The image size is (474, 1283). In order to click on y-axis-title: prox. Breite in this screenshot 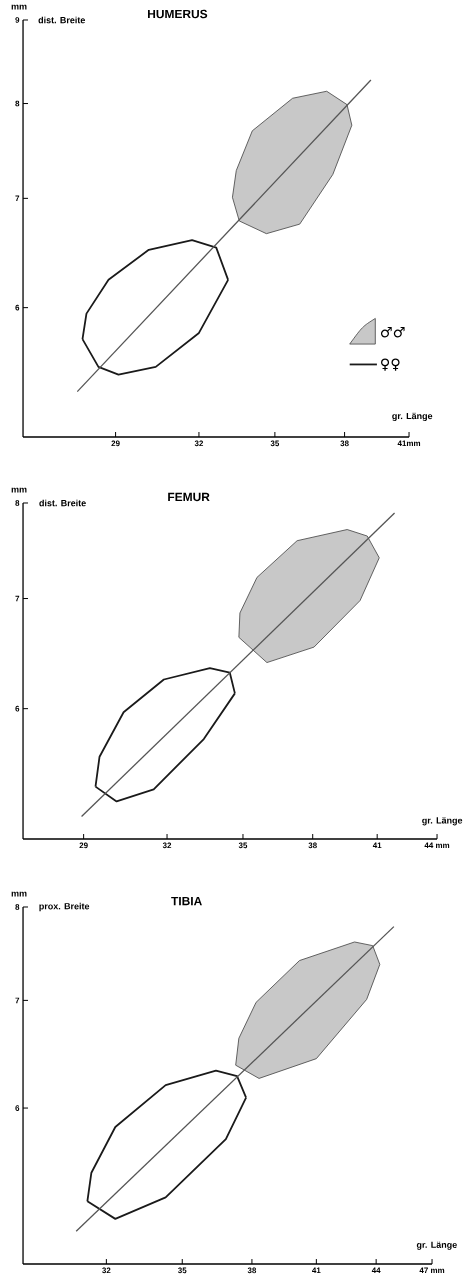, I will do `click(64, 907)`.